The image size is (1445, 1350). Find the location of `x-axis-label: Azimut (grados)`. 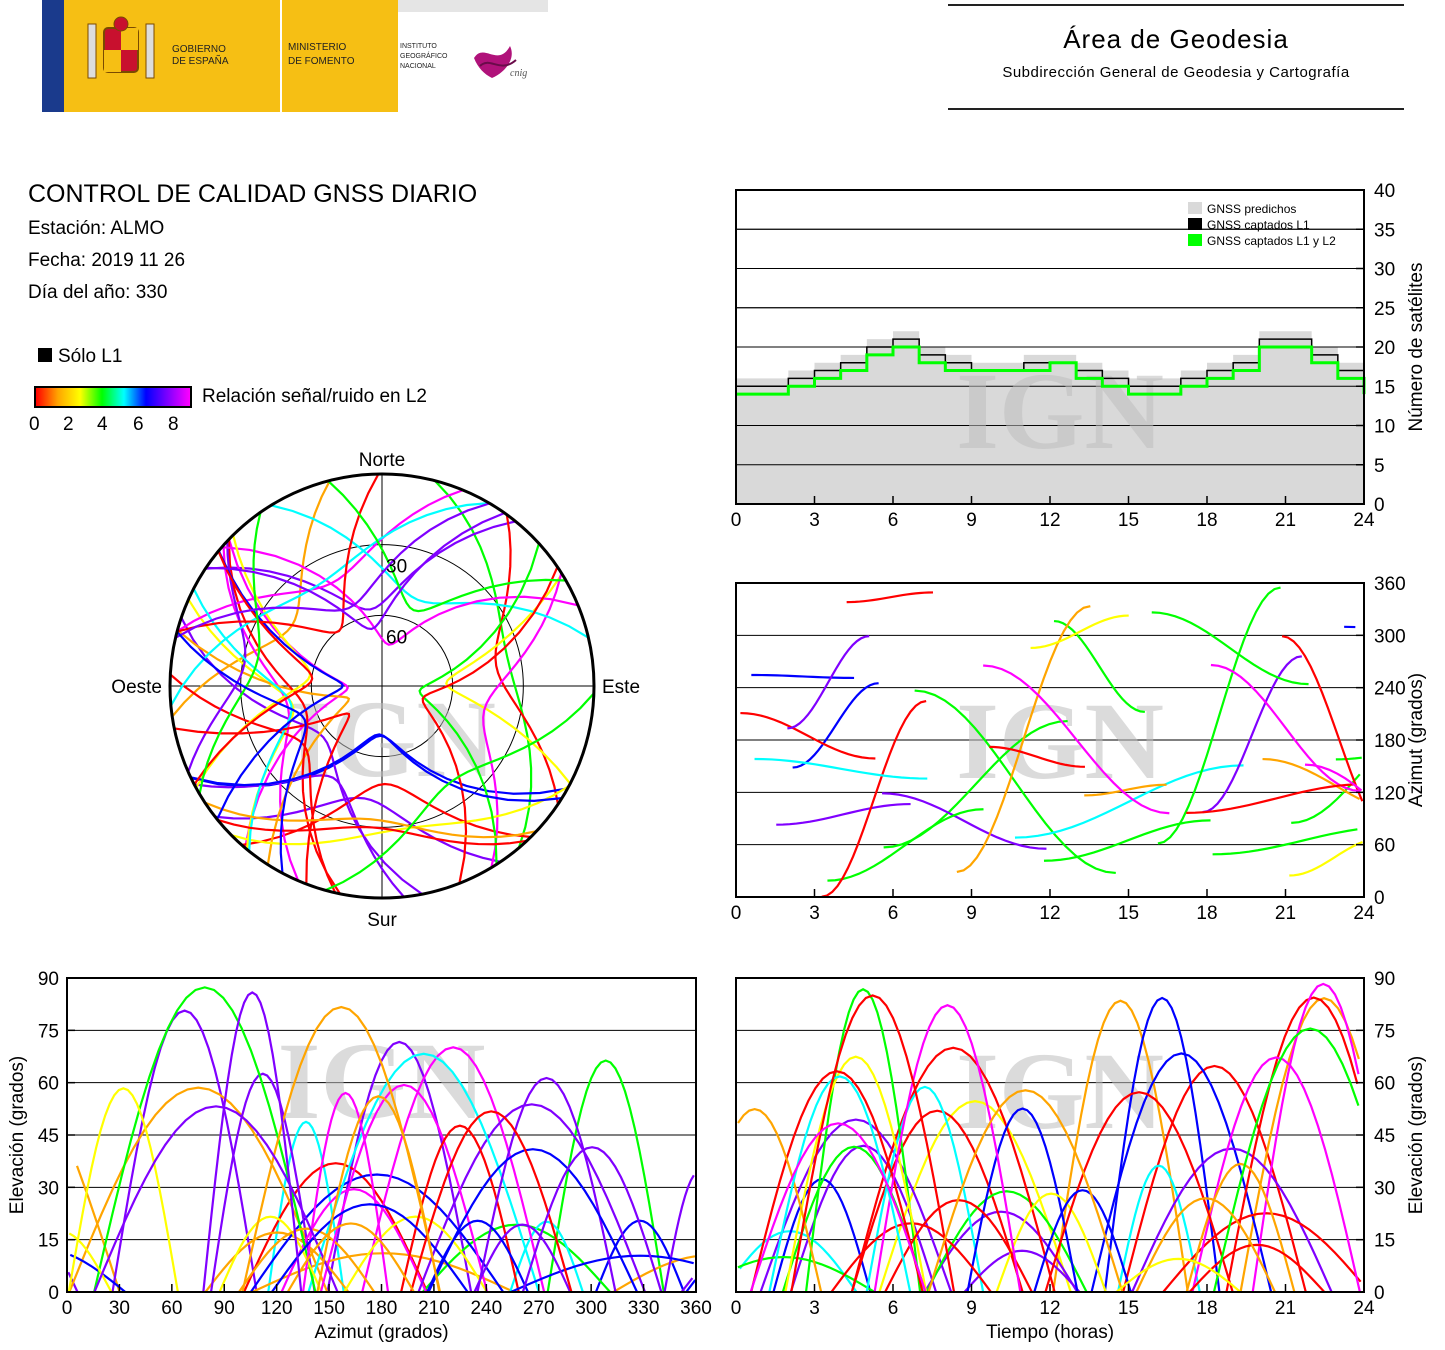

x-axis-label: Azimut (grados) is located at coordinates (381, 1332).